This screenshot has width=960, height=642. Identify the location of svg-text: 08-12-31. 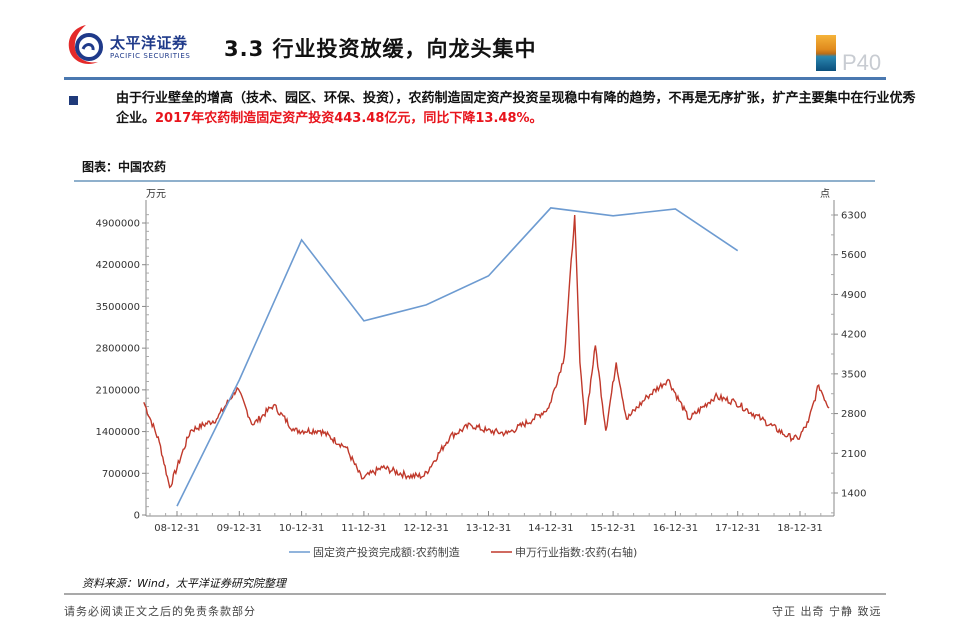
(176, 528).